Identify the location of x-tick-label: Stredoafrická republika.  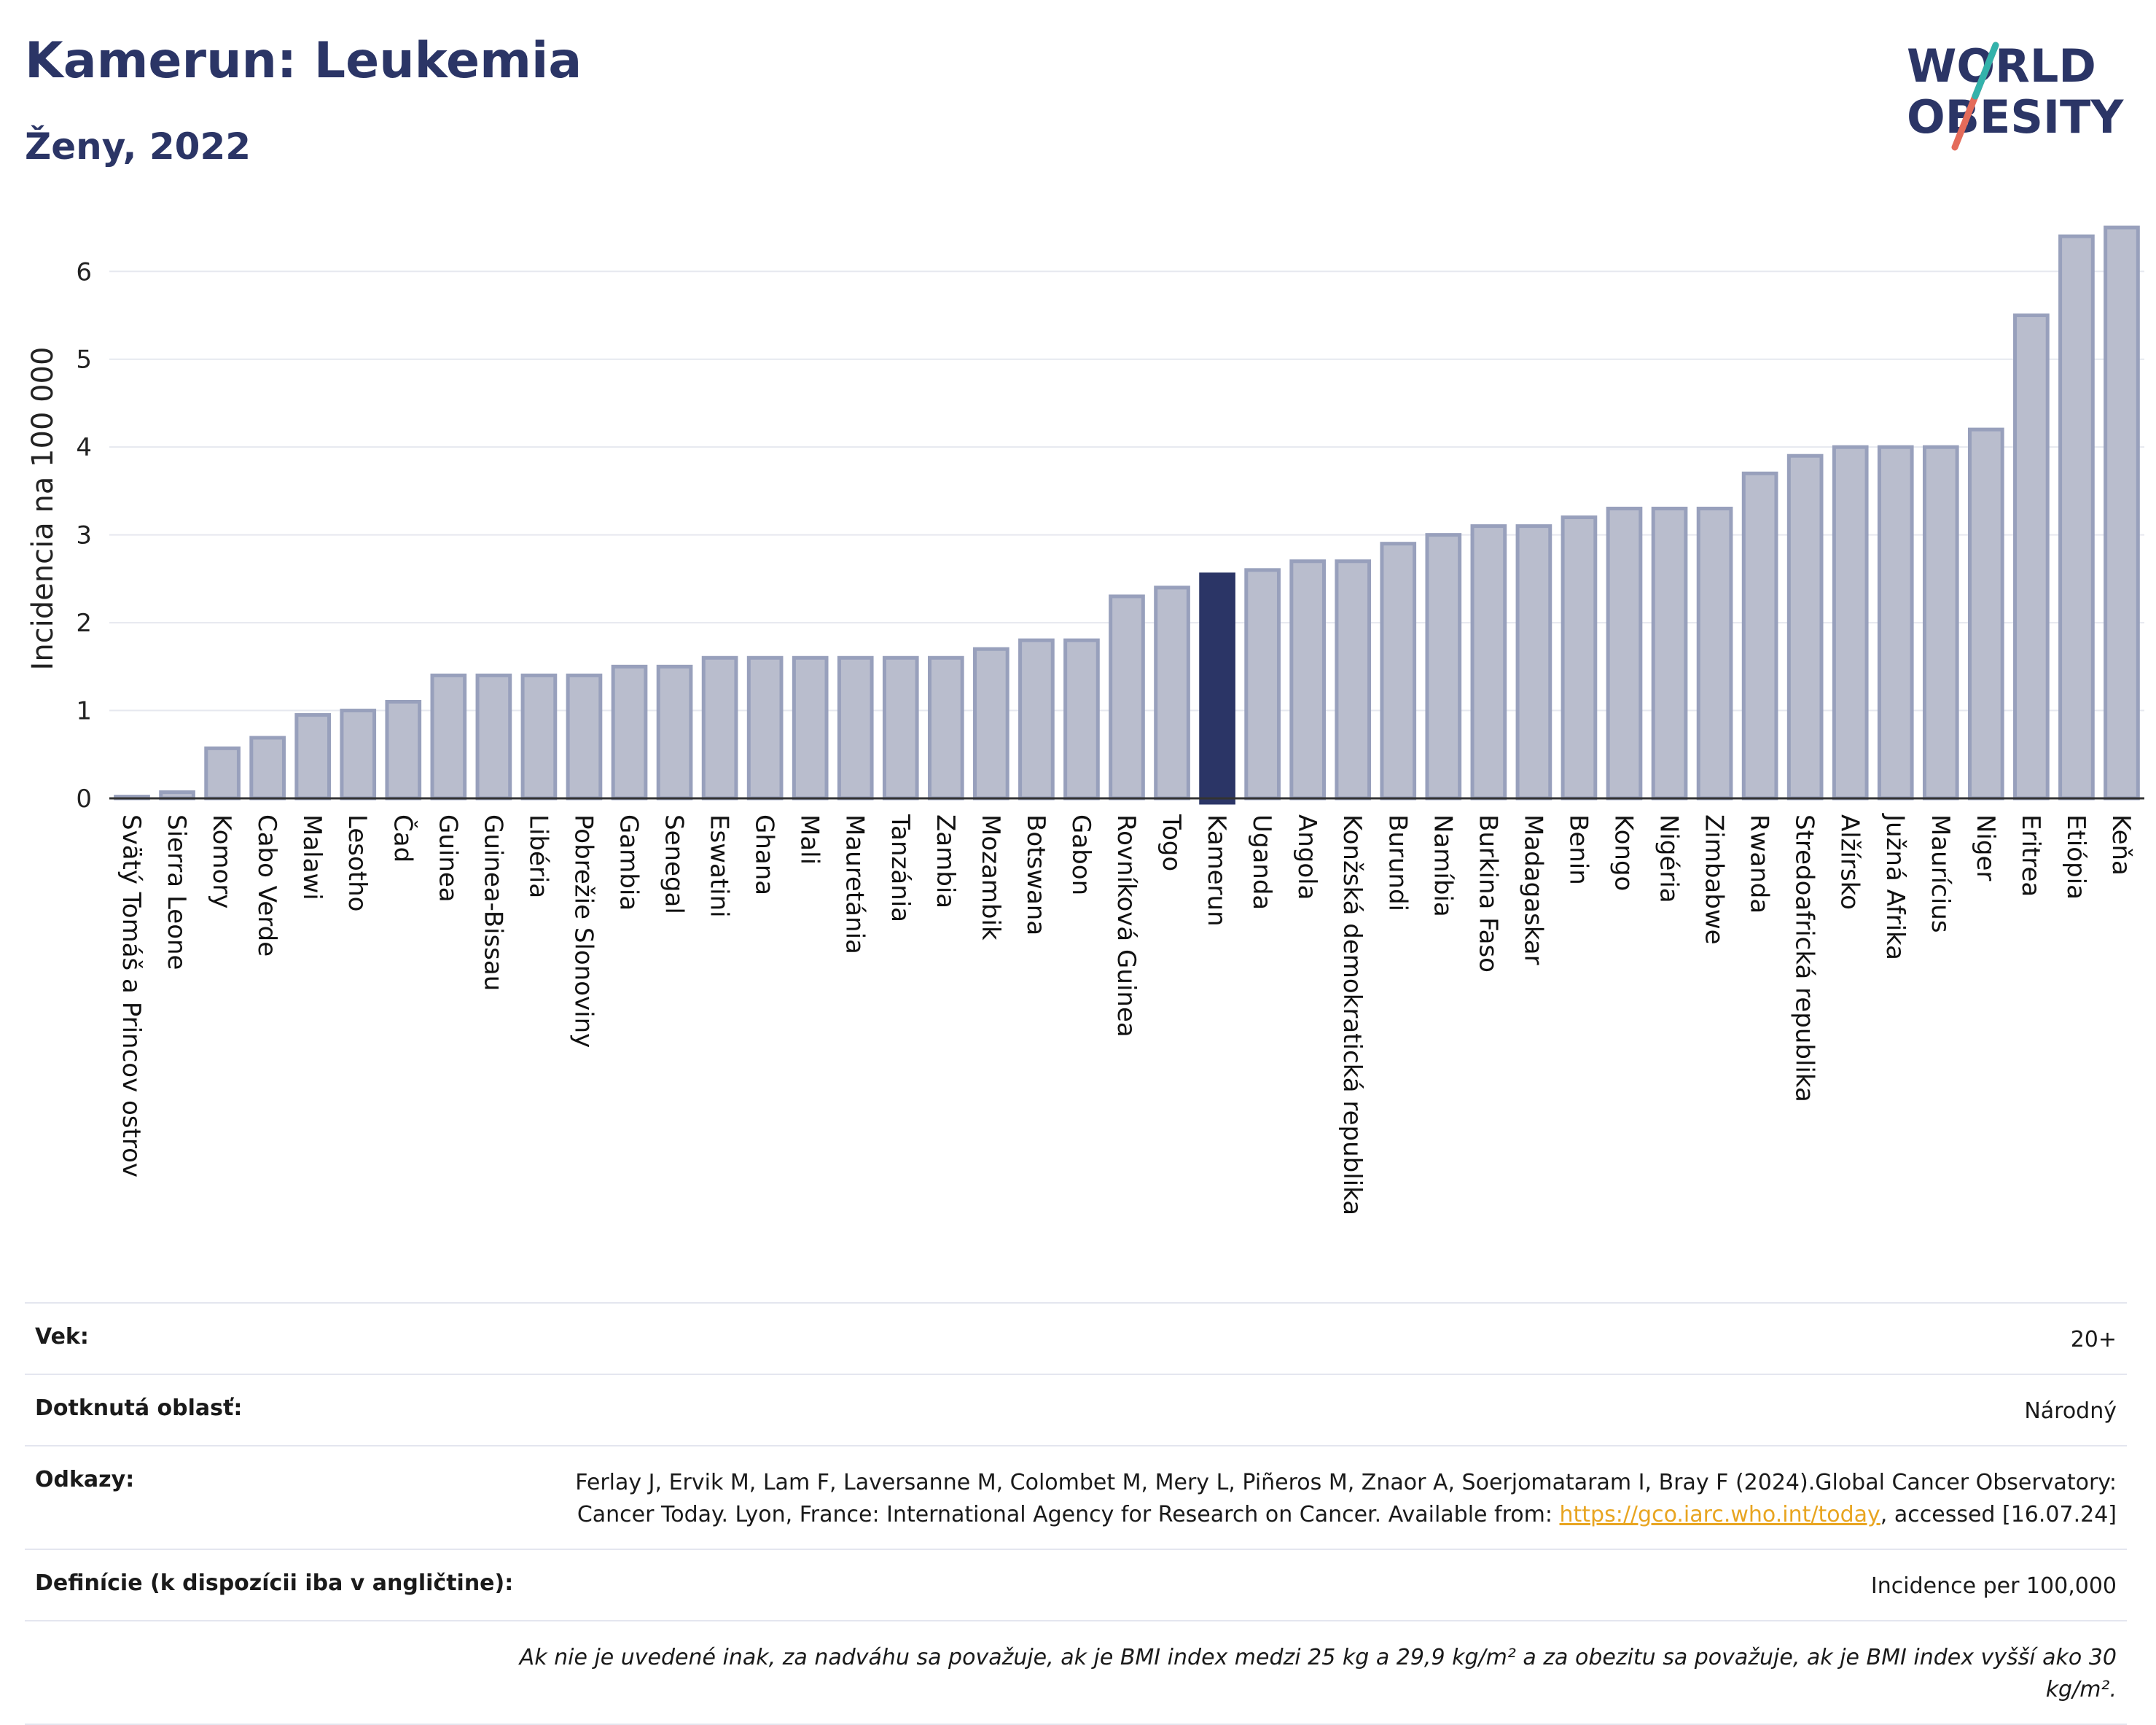
(1805, 958).